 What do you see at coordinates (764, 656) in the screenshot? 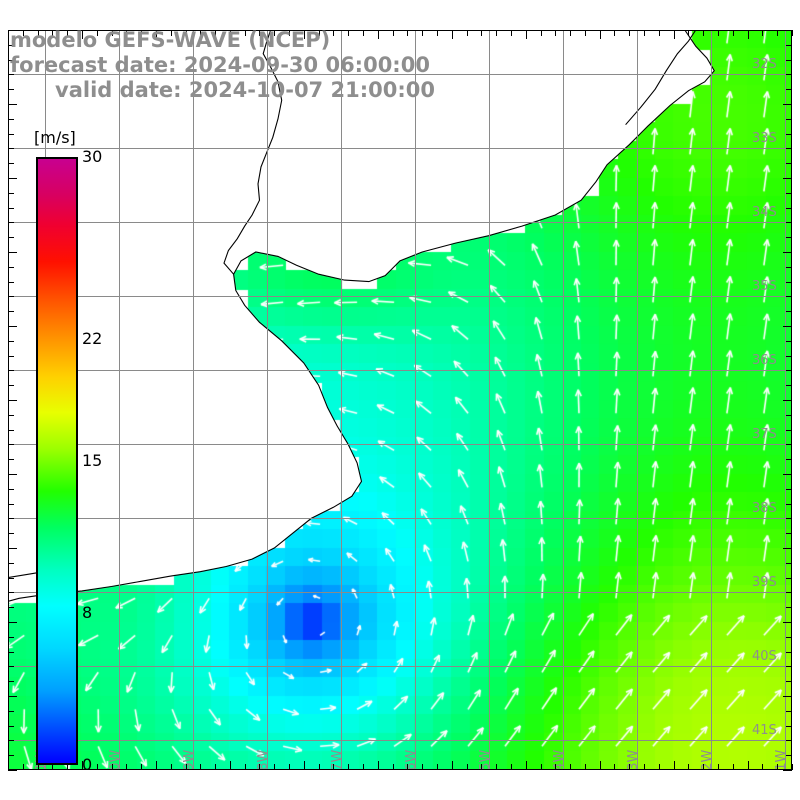
I see `latitude-label-40S: 40S` at bounding box center [764, 656].